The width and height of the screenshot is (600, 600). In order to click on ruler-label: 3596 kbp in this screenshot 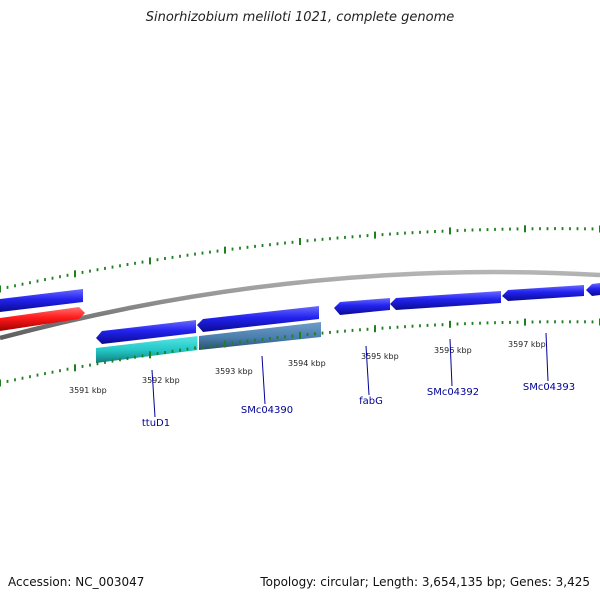, I will do `click(453, 350)`.